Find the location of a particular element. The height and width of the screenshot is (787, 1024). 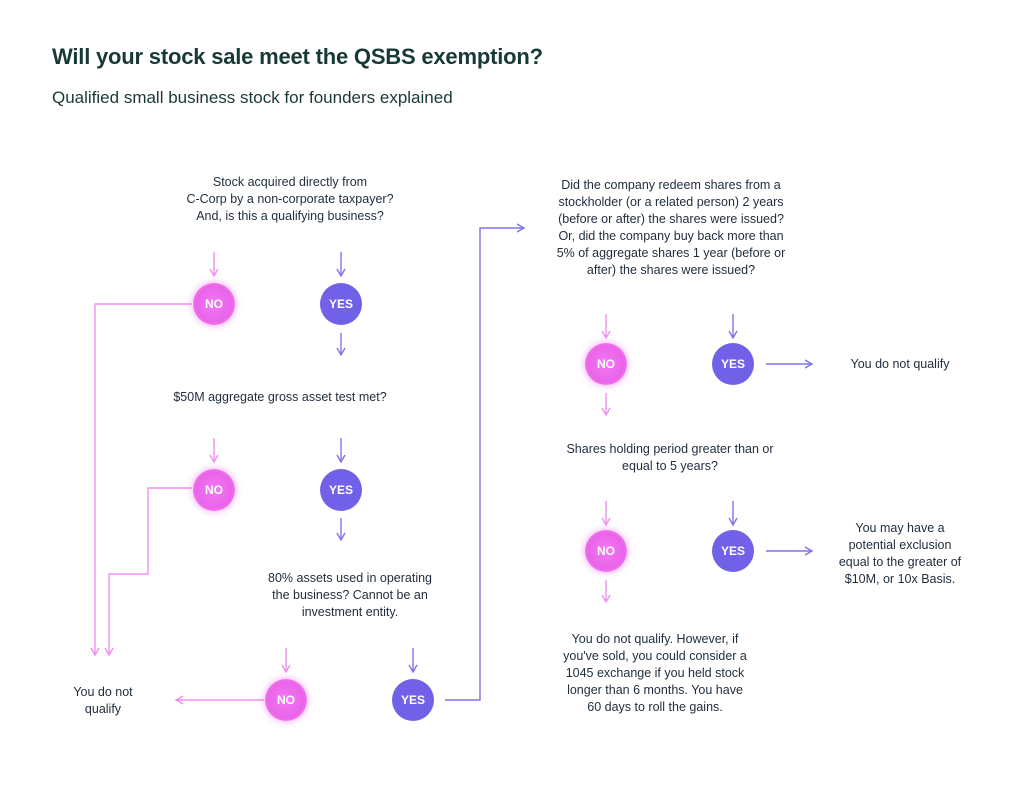

question-gross-asset-test: $50M aggregate gross asset test met? is located at coordinates (280, 397).